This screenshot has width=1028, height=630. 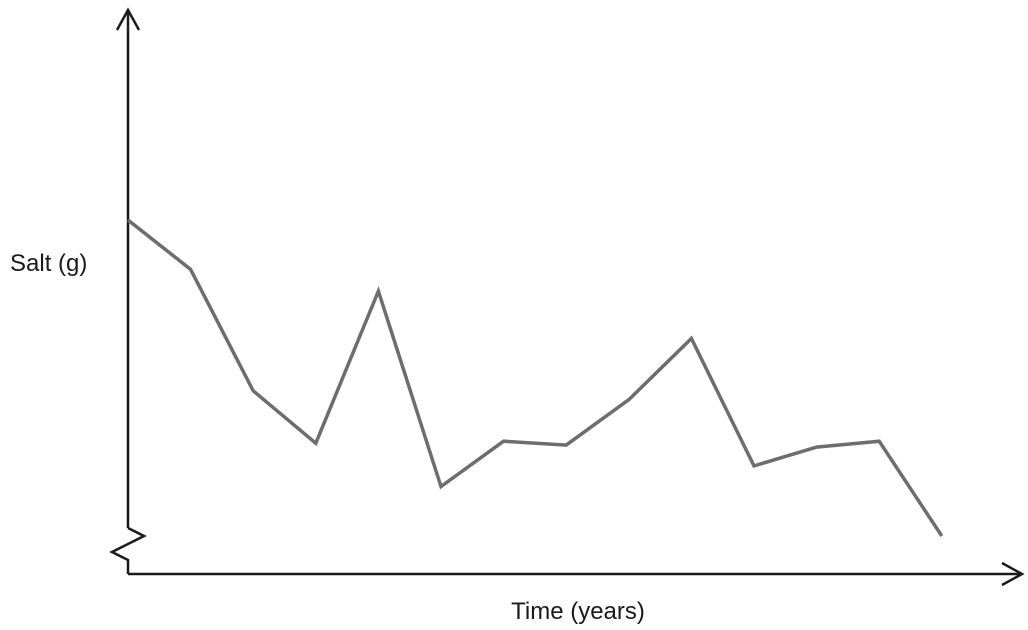 I want to click on x-axis-label: Time (years), so click(x=578, y=611).